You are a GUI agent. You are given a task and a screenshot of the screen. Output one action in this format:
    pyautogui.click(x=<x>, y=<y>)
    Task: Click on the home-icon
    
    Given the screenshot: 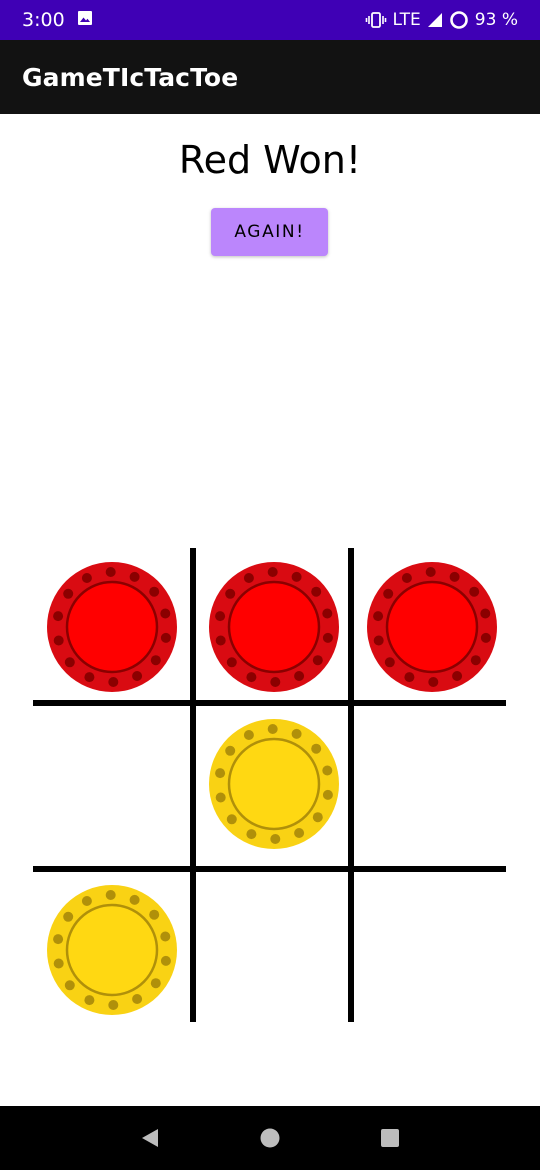 What is the action you would take?
    pyautogui.click(x=270, y=1138)
    